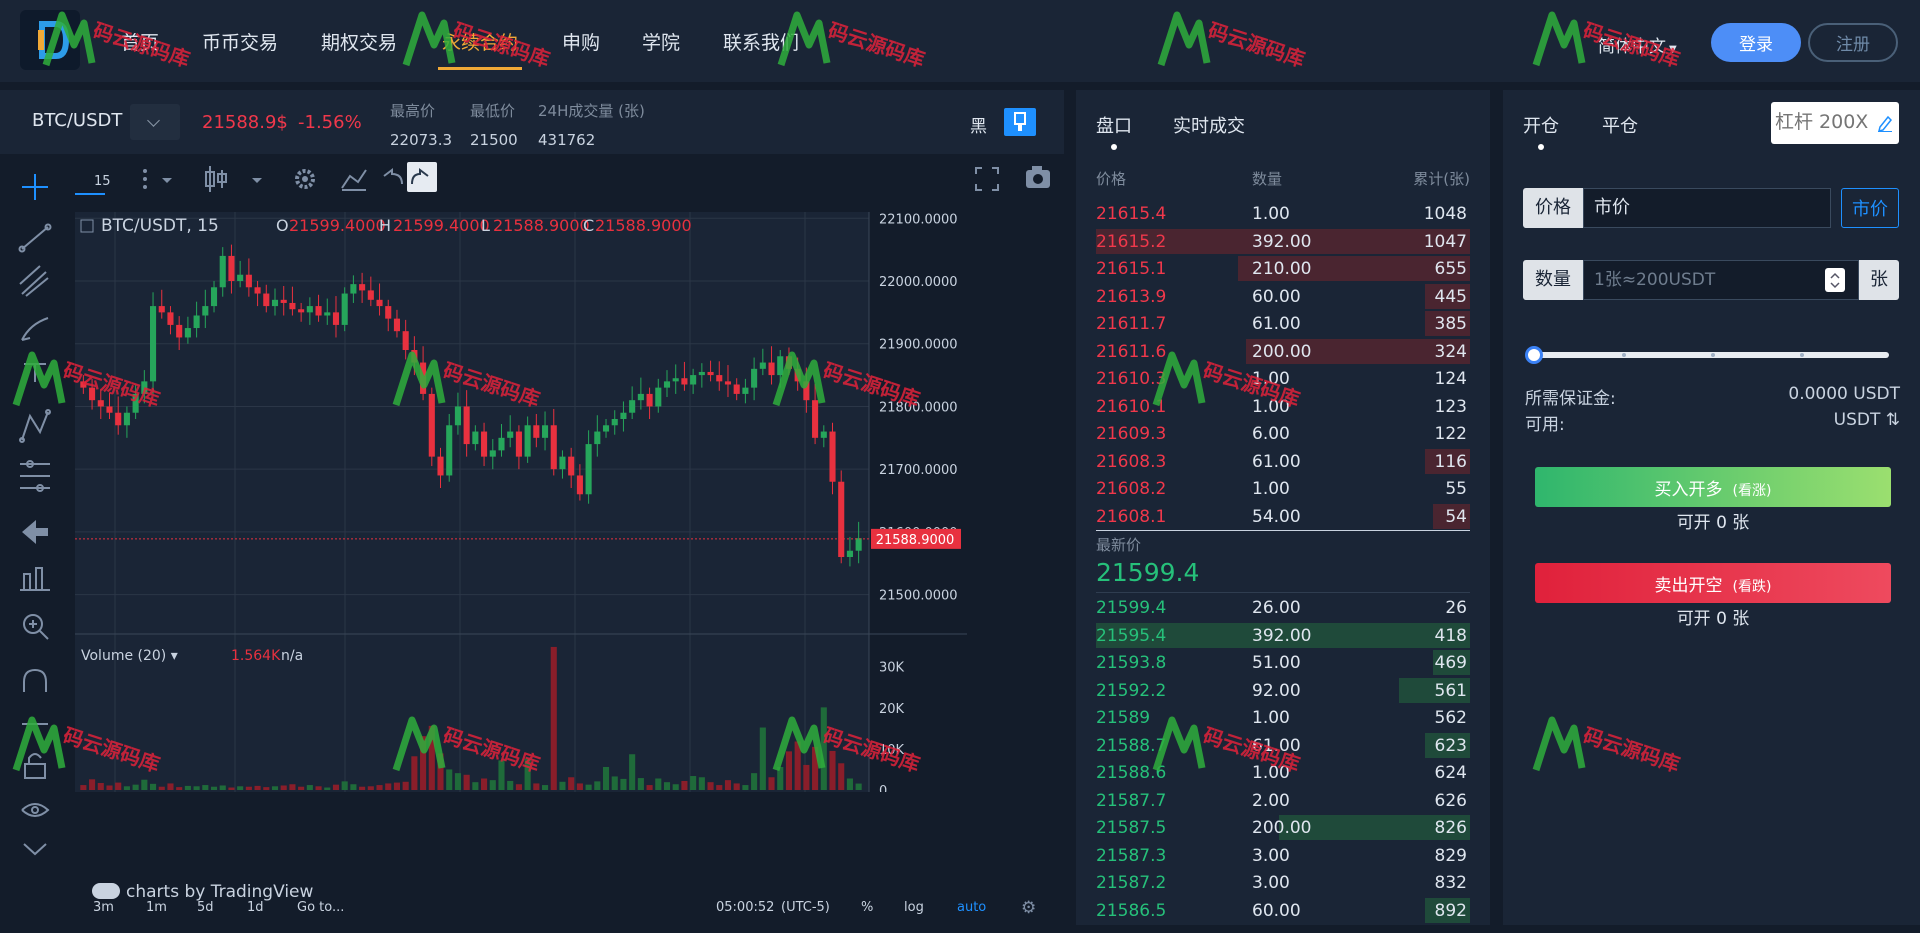 Image resolution: width=1920 pixels, height=933 pixels. I want to click on site-logo, so click(50, 40).